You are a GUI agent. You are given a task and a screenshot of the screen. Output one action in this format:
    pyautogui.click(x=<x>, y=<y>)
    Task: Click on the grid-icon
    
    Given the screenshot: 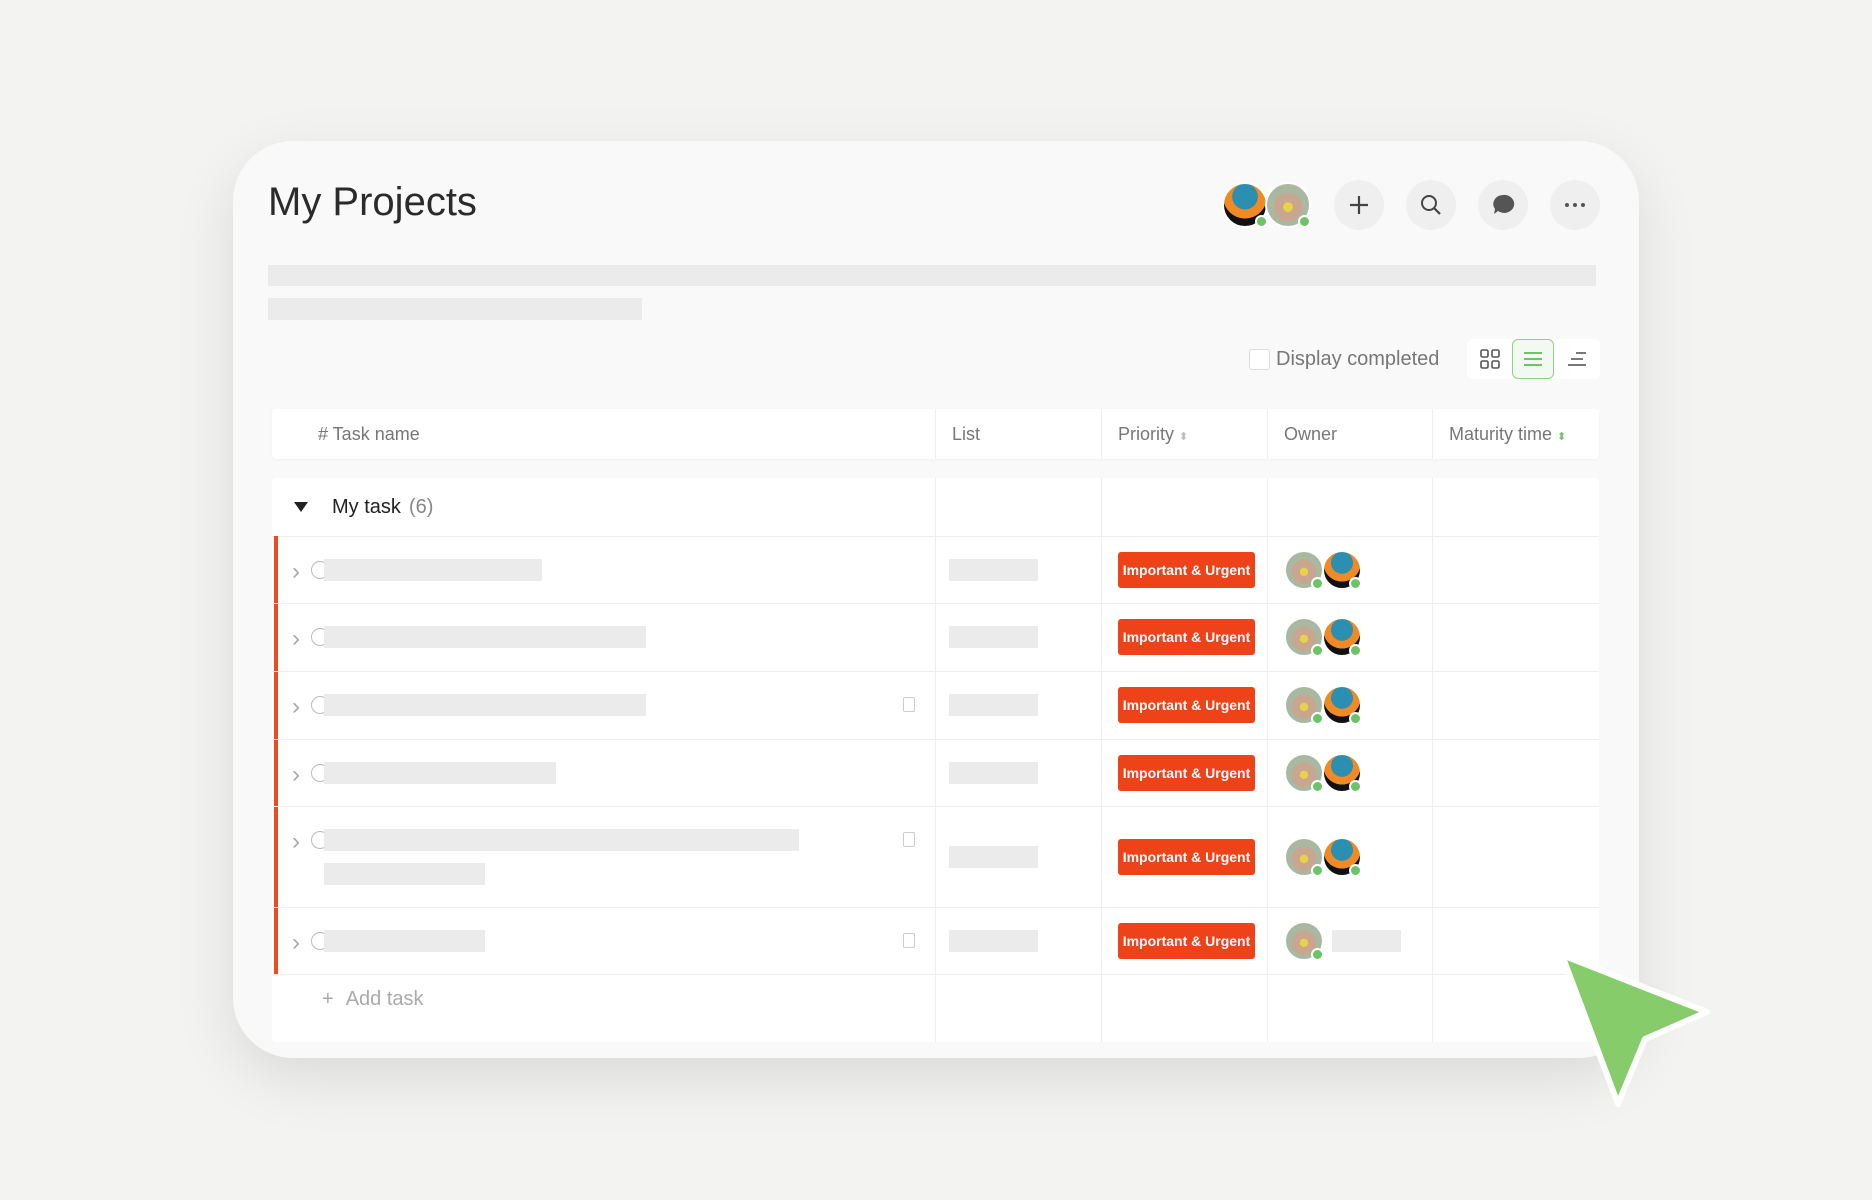 What is the action you would take?
    pyautogui.click(x=1490, y=359)
    